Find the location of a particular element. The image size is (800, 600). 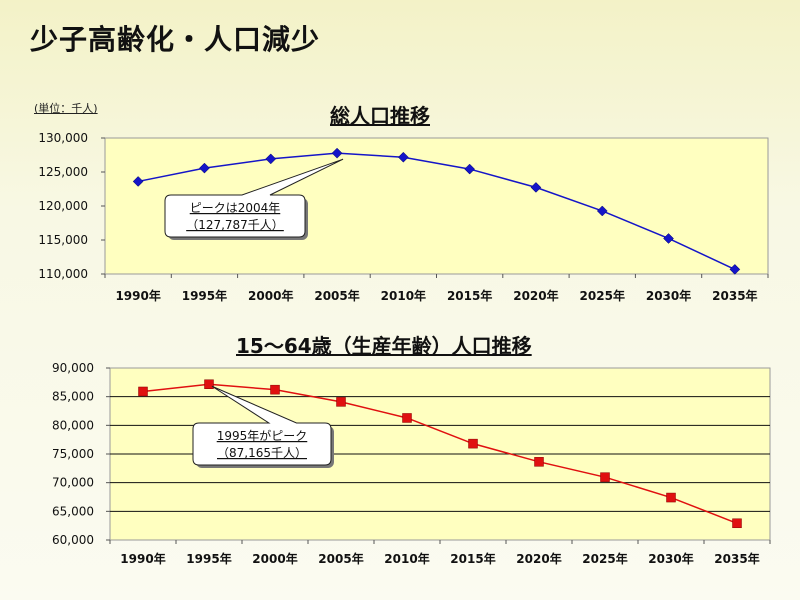

y-tick-label: 130,000 is located at coordinates (63, 138).